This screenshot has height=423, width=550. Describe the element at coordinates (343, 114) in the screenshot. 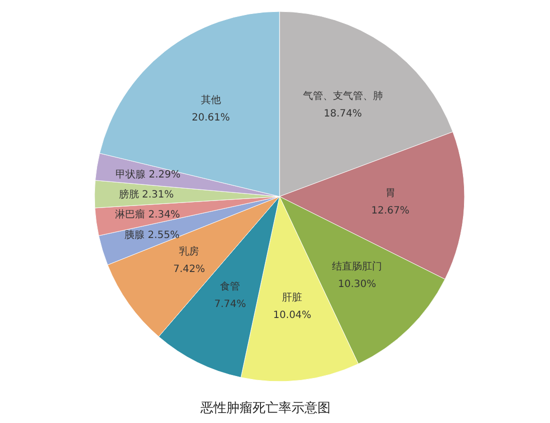

I see `data-label: 18.74%` at that location.